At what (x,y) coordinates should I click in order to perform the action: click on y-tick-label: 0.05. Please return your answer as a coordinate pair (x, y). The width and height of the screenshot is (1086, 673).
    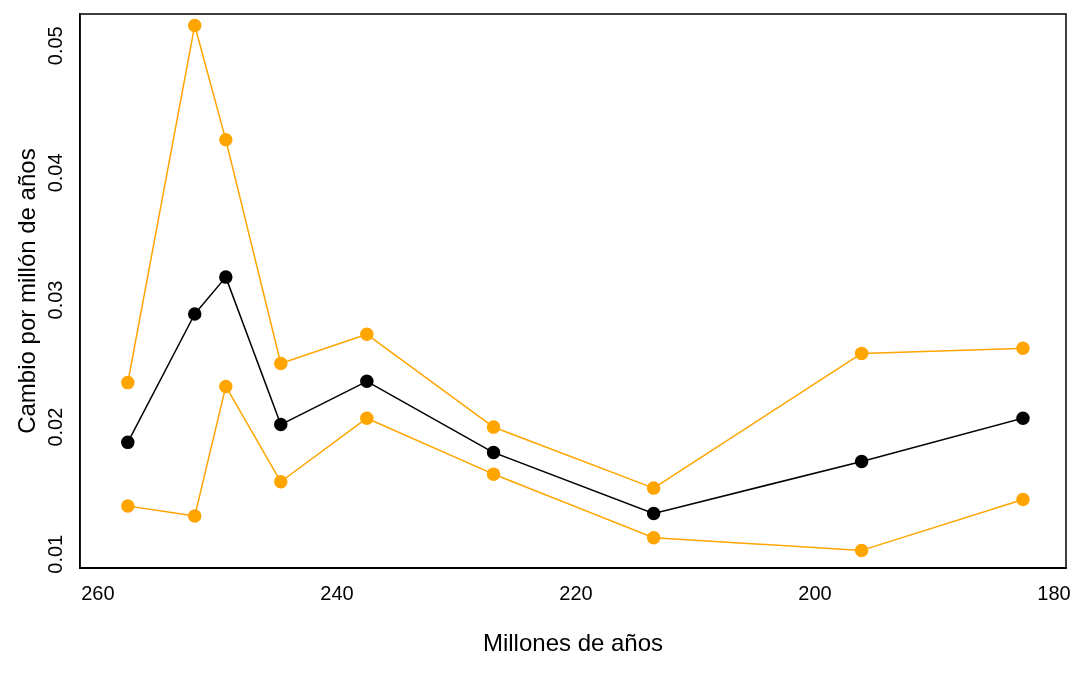
    Looking at the image, I should click on (54, 46).